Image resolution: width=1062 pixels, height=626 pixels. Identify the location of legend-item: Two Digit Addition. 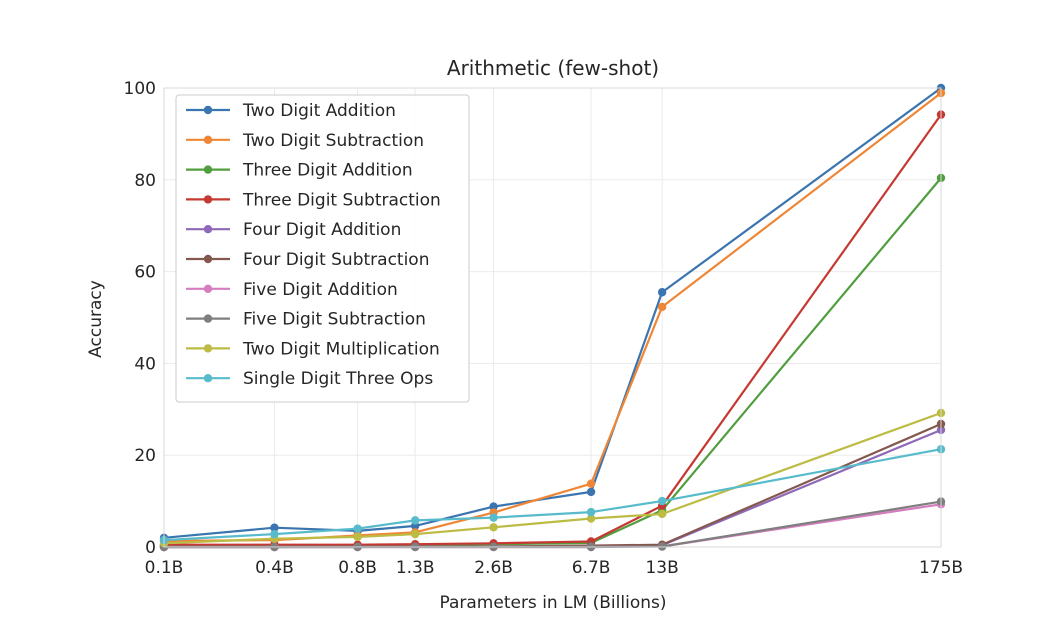
(291, 111).